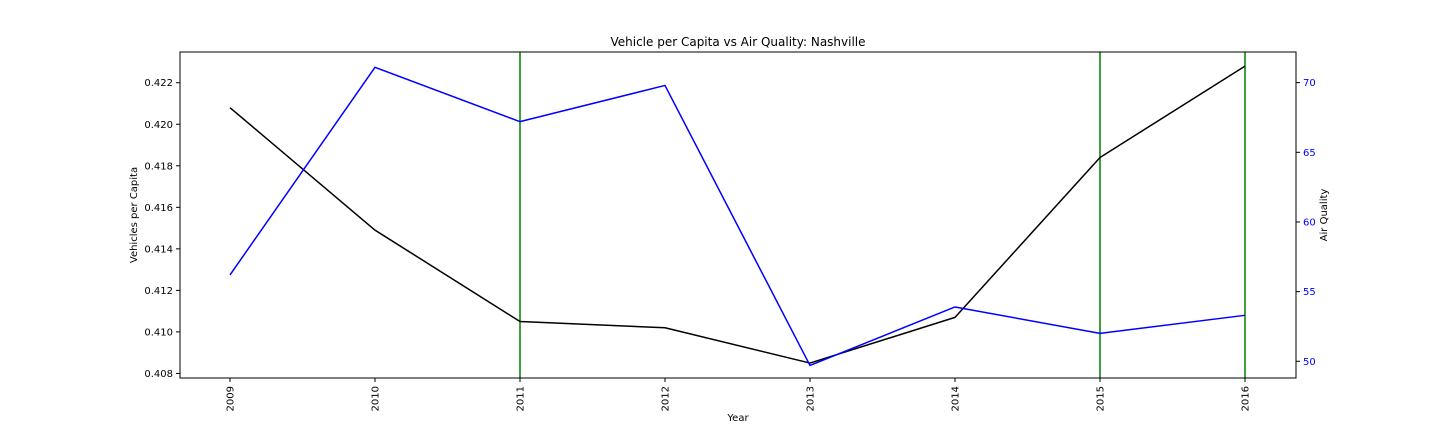  What do you see at coordinates (376, 398) in the screenshot?
I see `x-tick-label: 2010` at bounding box center [376, 398].